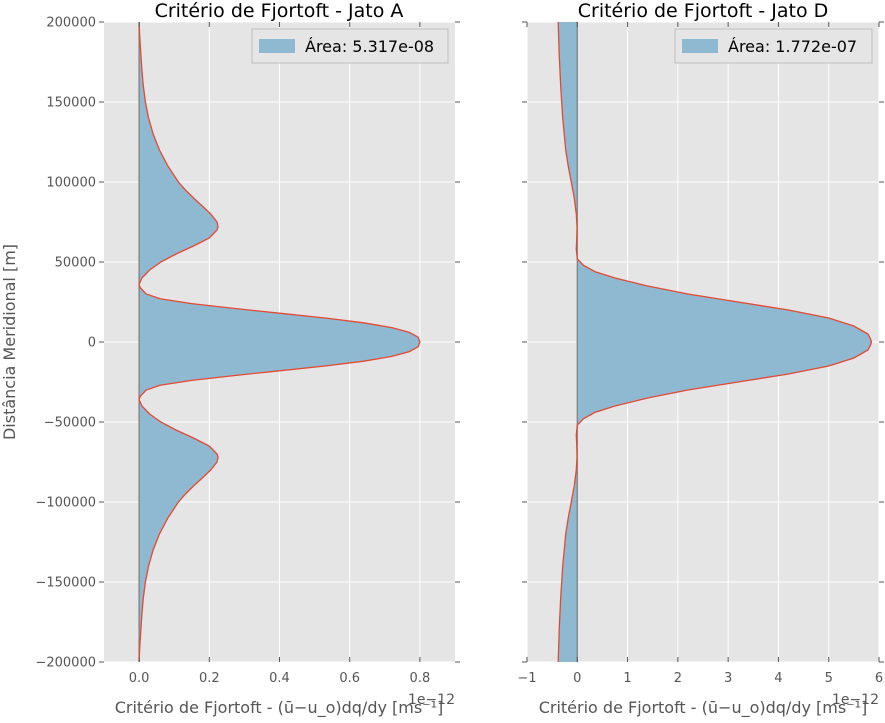  What do you see at coordinates (703, 11) in the screenshot?
I see `chart-title: Critério de Fjortoft - Jato D` at bounding box center [703, 11].